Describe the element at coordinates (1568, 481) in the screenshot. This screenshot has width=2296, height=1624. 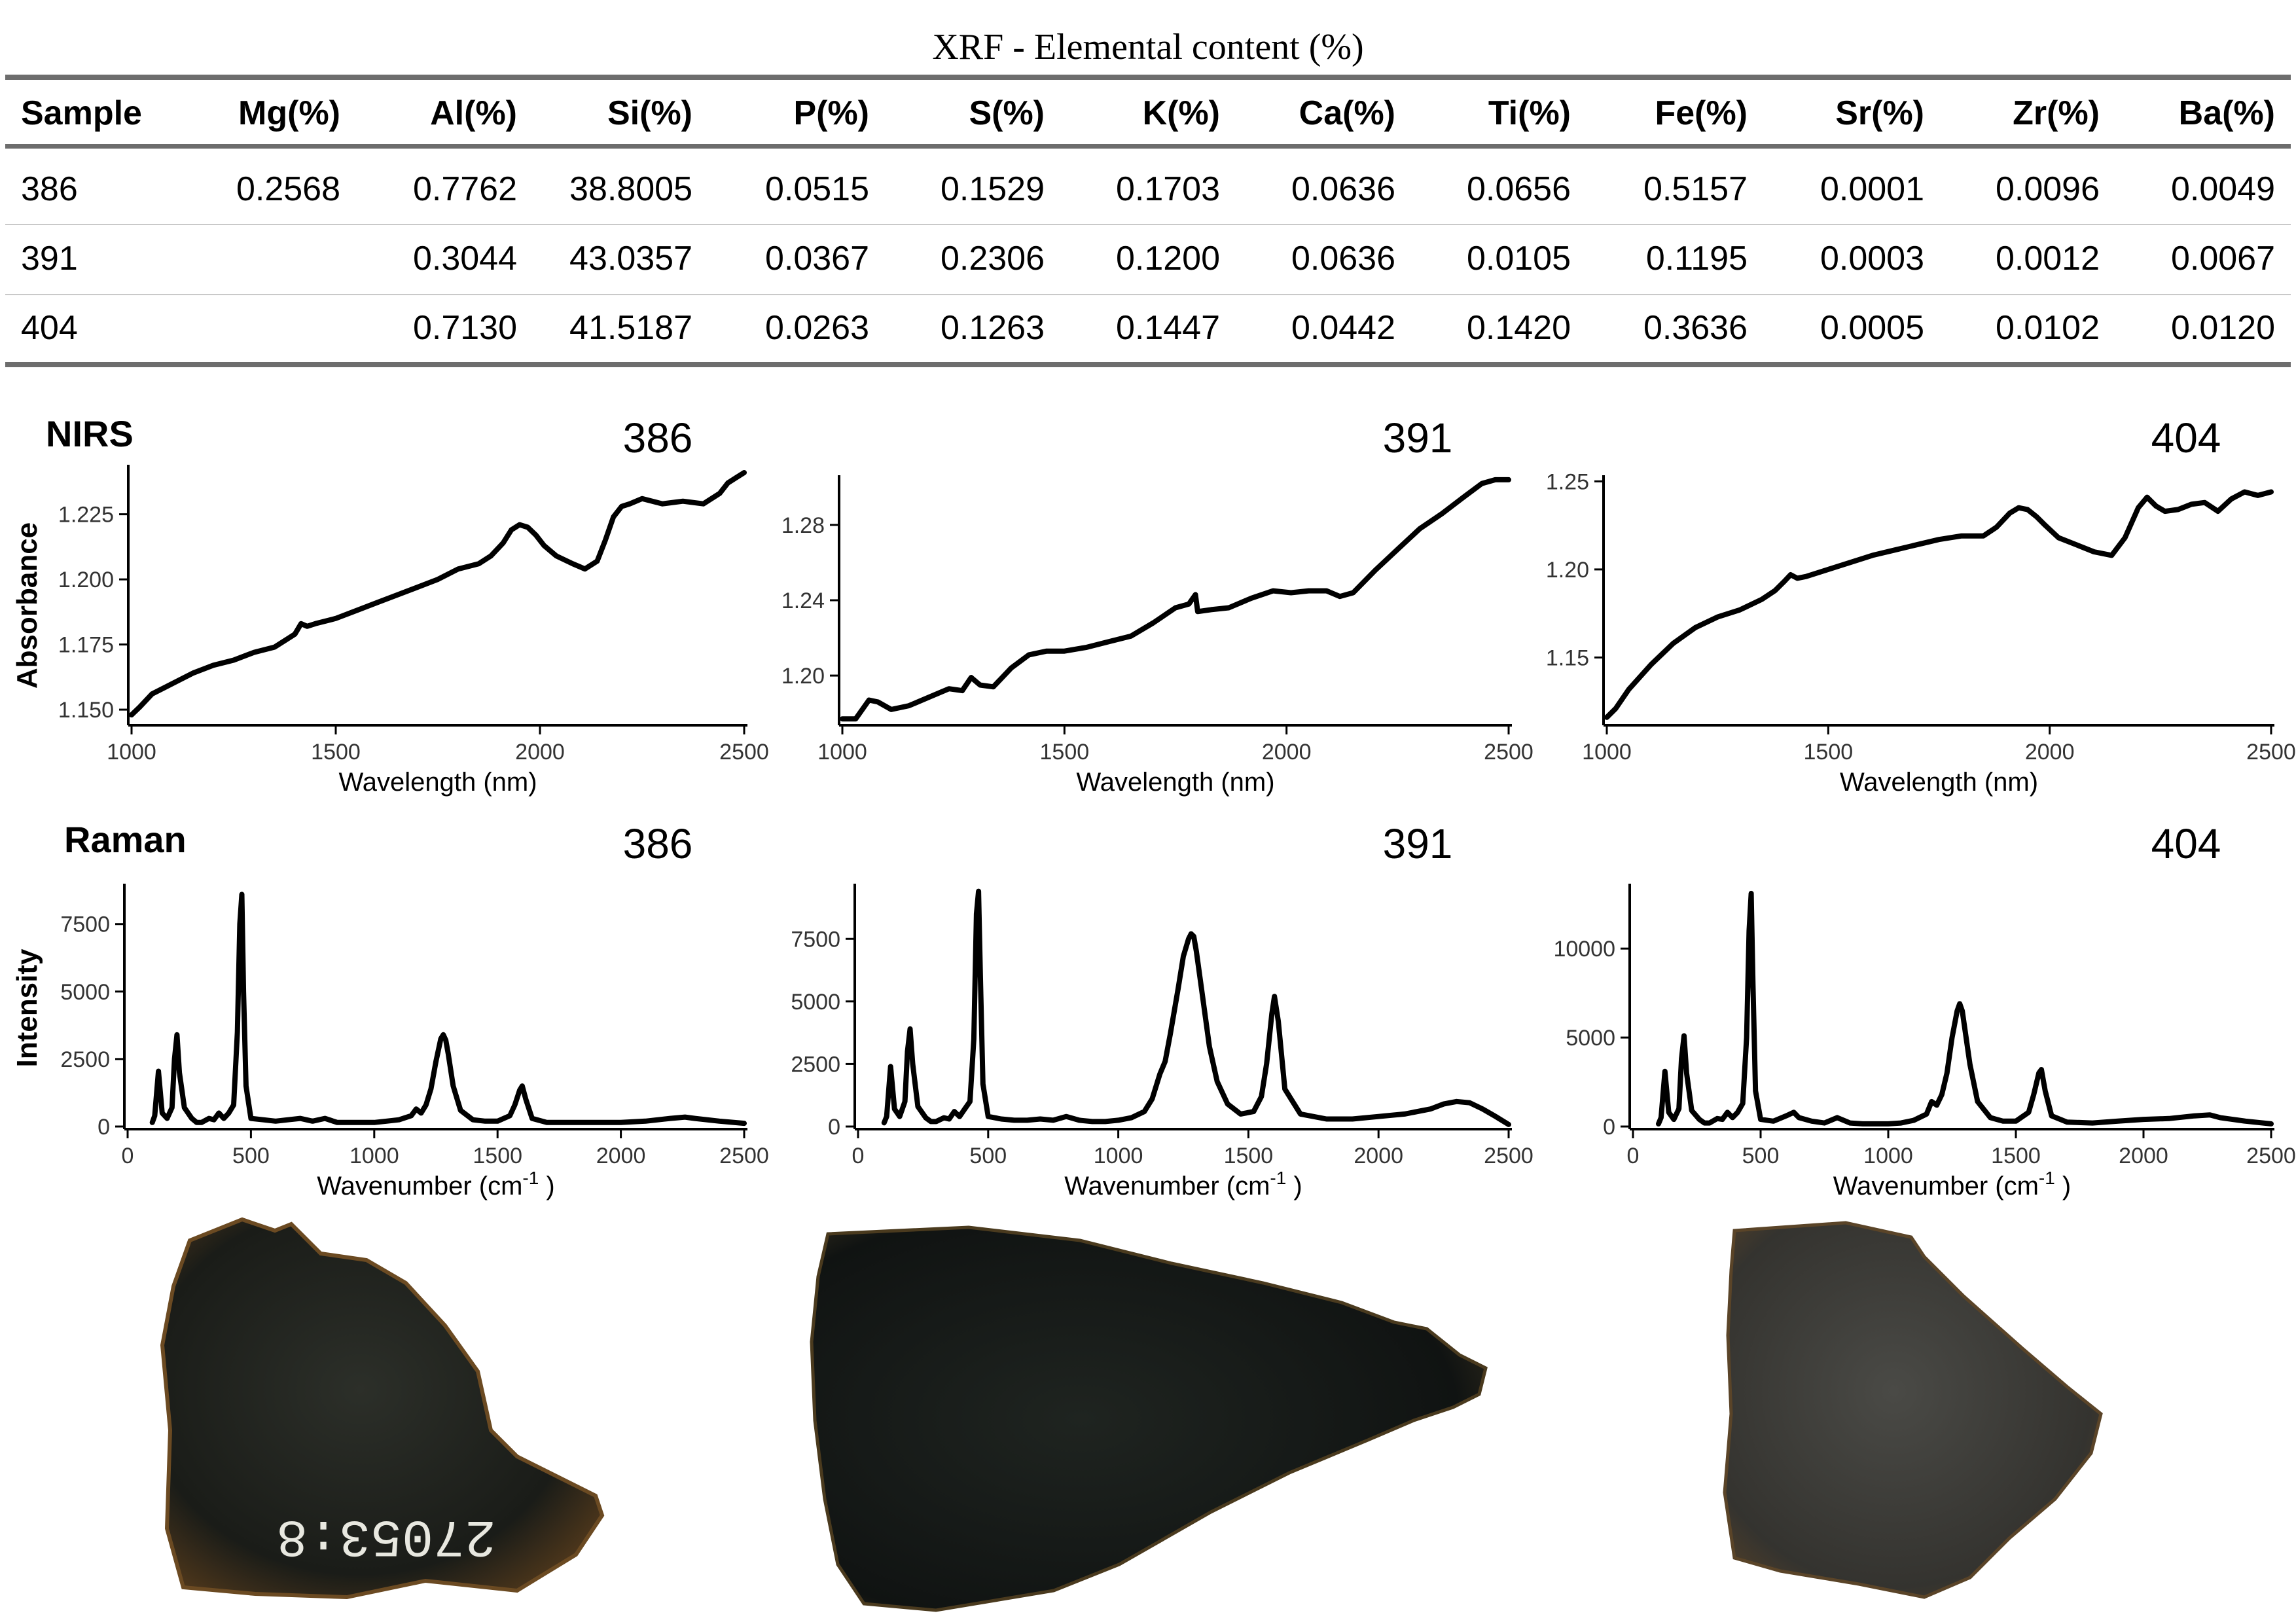
I see `y-tick-label: 1.25` at that location.